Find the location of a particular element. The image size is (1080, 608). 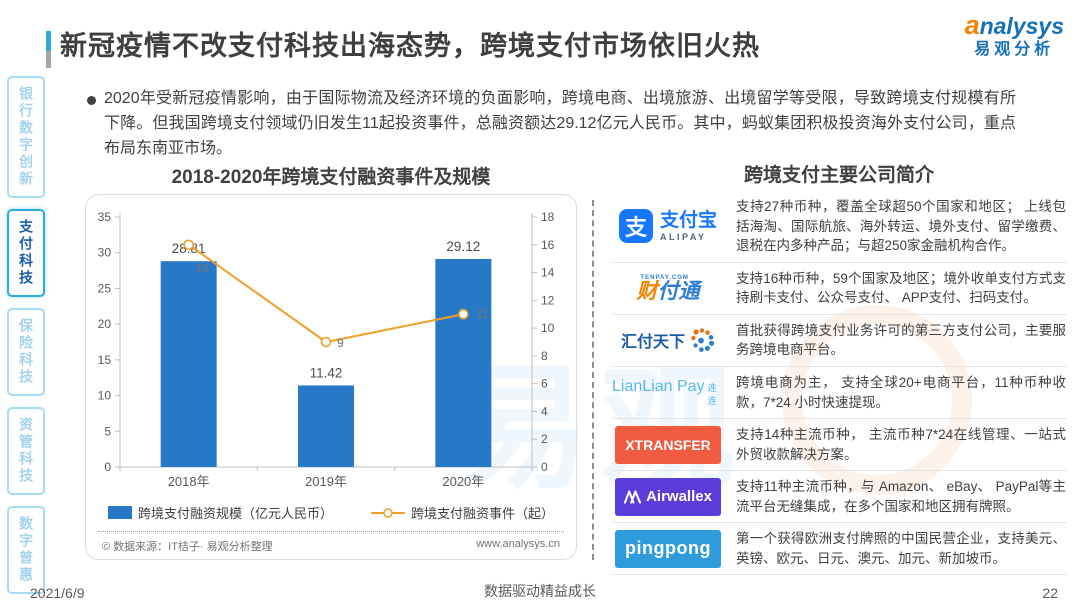

pingpong-logo-cell: pingpong is located at coordinates (668, 548).